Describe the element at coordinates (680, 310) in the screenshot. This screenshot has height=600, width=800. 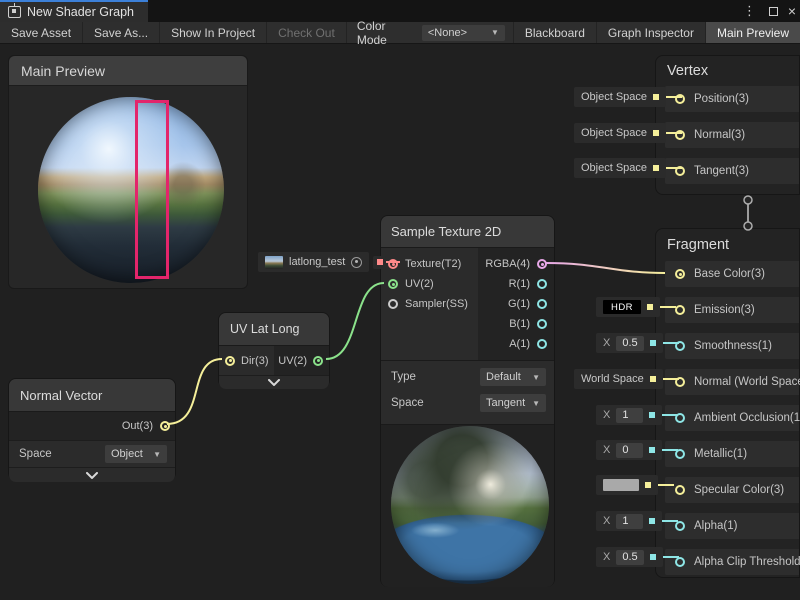
I see `emission-port` at that location.